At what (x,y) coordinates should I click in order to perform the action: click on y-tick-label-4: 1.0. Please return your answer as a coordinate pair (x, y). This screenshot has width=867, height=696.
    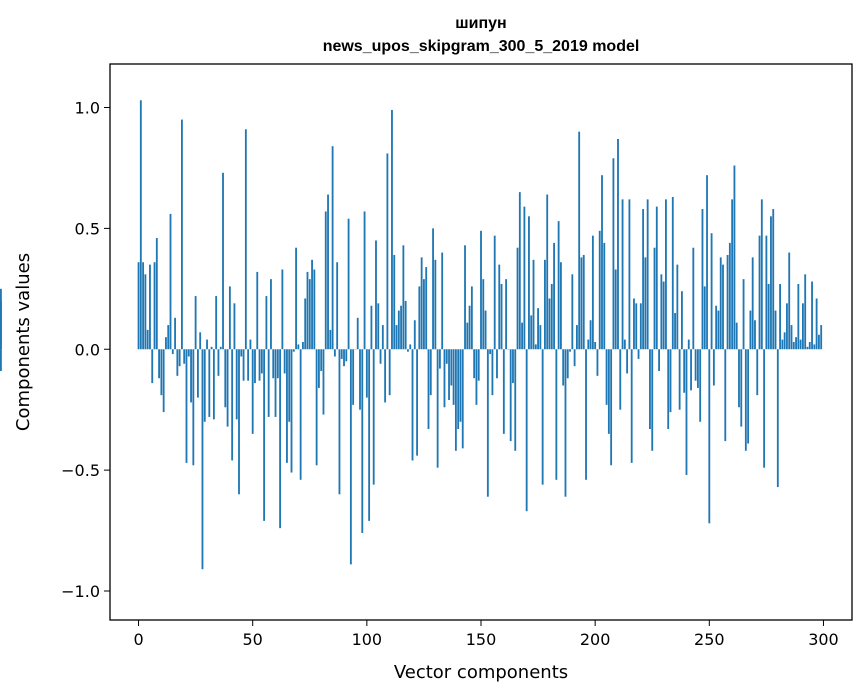
    Looking at the image, I should click on (87, 108).